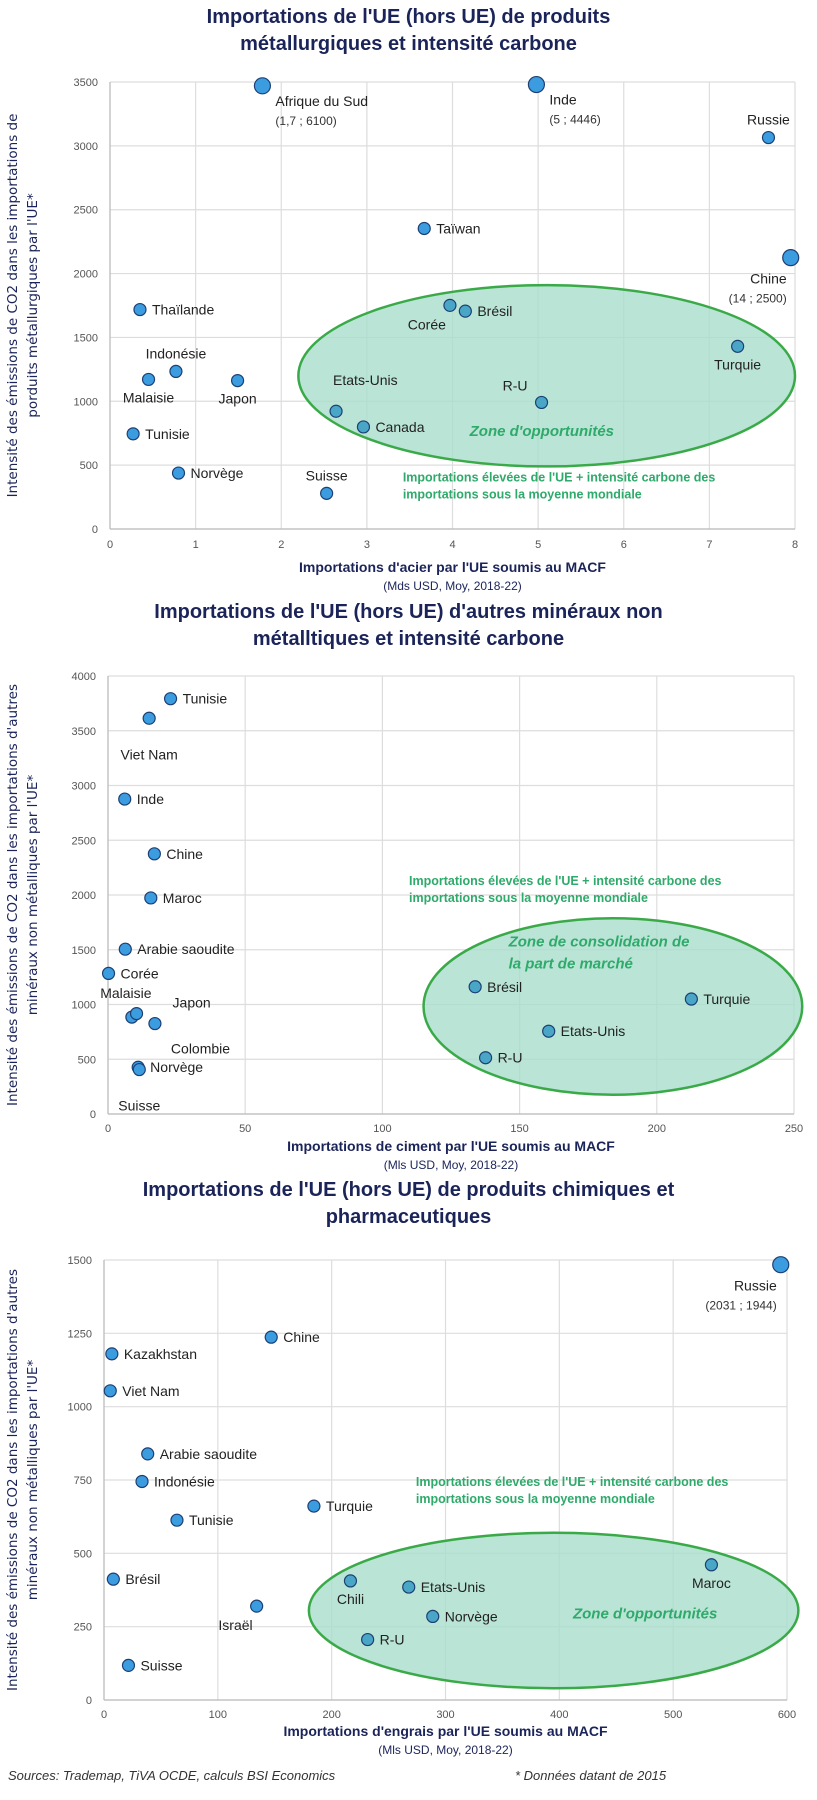 The height and width of the screenshot is (1800, 817). What do you see at coordinates (408, 639) in the screenshot?
I see `chart-2-title-line-2: métalltiques et intensité carbone` at bounding box center [408, 639].